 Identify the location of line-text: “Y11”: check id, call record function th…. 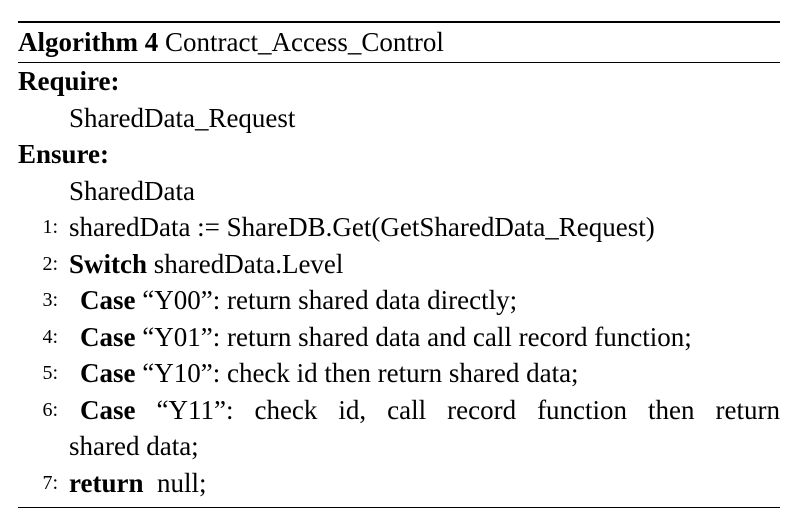
(468, 409).